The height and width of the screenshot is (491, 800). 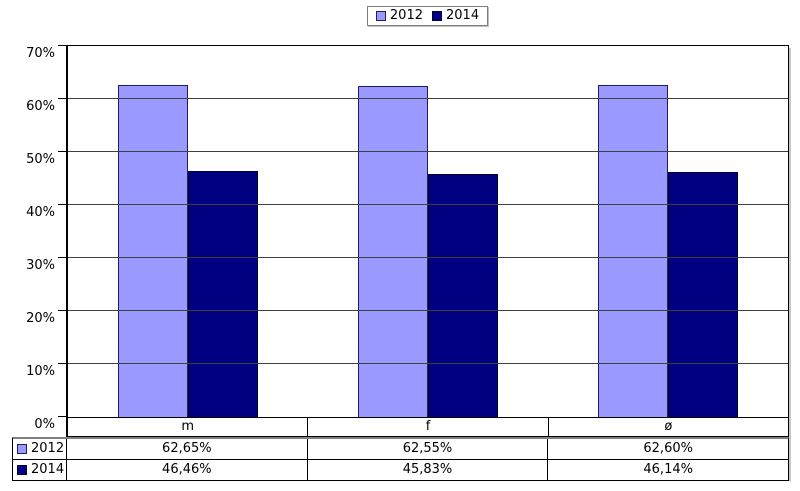 What do you see at coordinates (406, 15) in the screenshot?
I see `legend-label: 2012` at bounding box center [406, 15].